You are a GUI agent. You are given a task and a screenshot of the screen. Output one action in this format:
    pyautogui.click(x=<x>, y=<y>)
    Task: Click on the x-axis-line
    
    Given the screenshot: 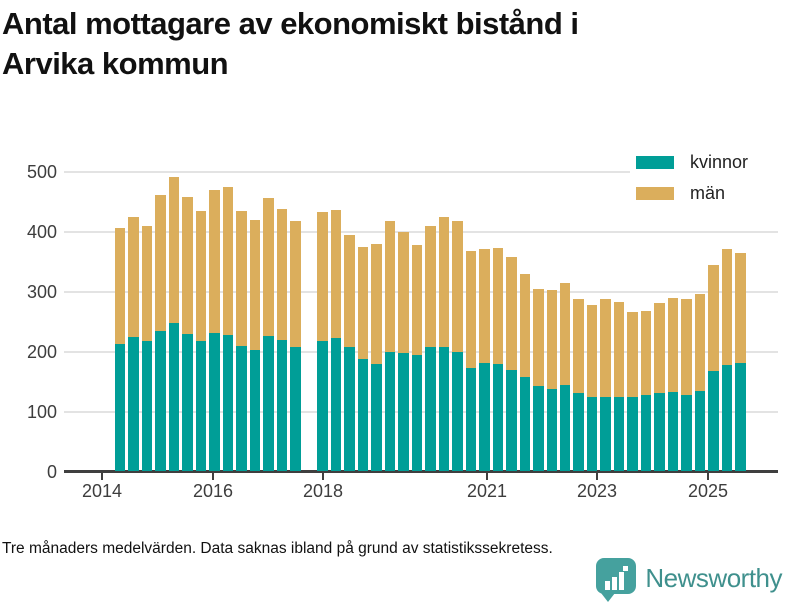 What is the action you would take?
    pyautogui.click(x=421, y=471)
    